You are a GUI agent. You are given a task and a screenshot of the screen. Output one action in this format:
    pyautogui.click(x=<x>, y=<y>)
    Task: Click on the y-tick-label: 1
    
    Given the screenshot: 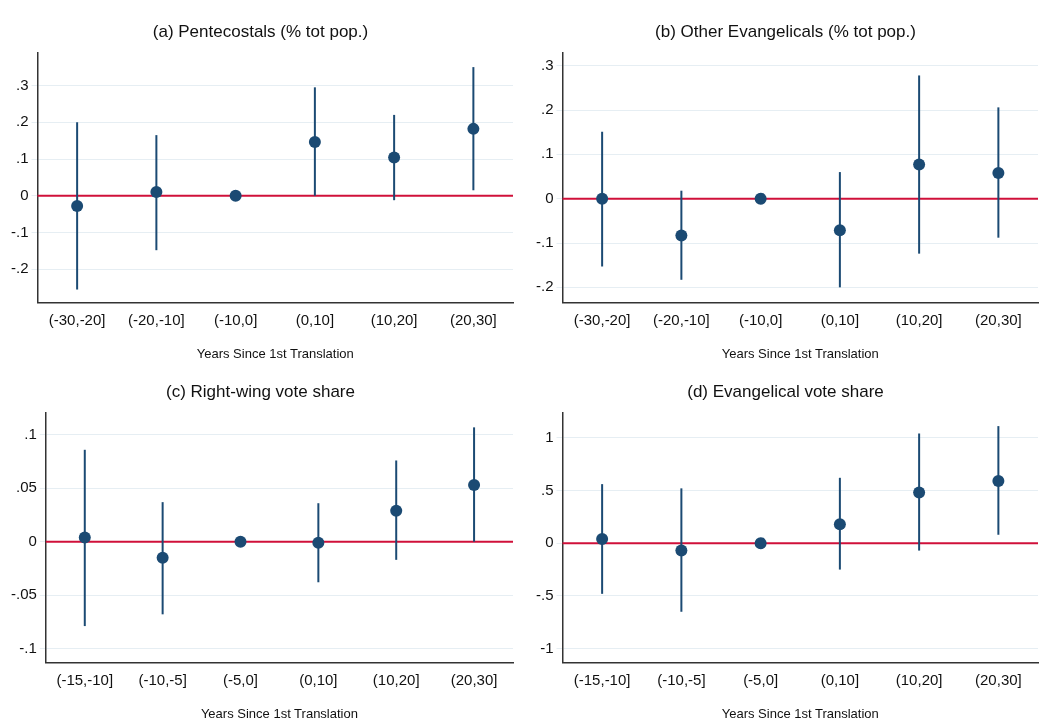 What is the action you would take?
    pyautogui.click(x=549, y=436)
    